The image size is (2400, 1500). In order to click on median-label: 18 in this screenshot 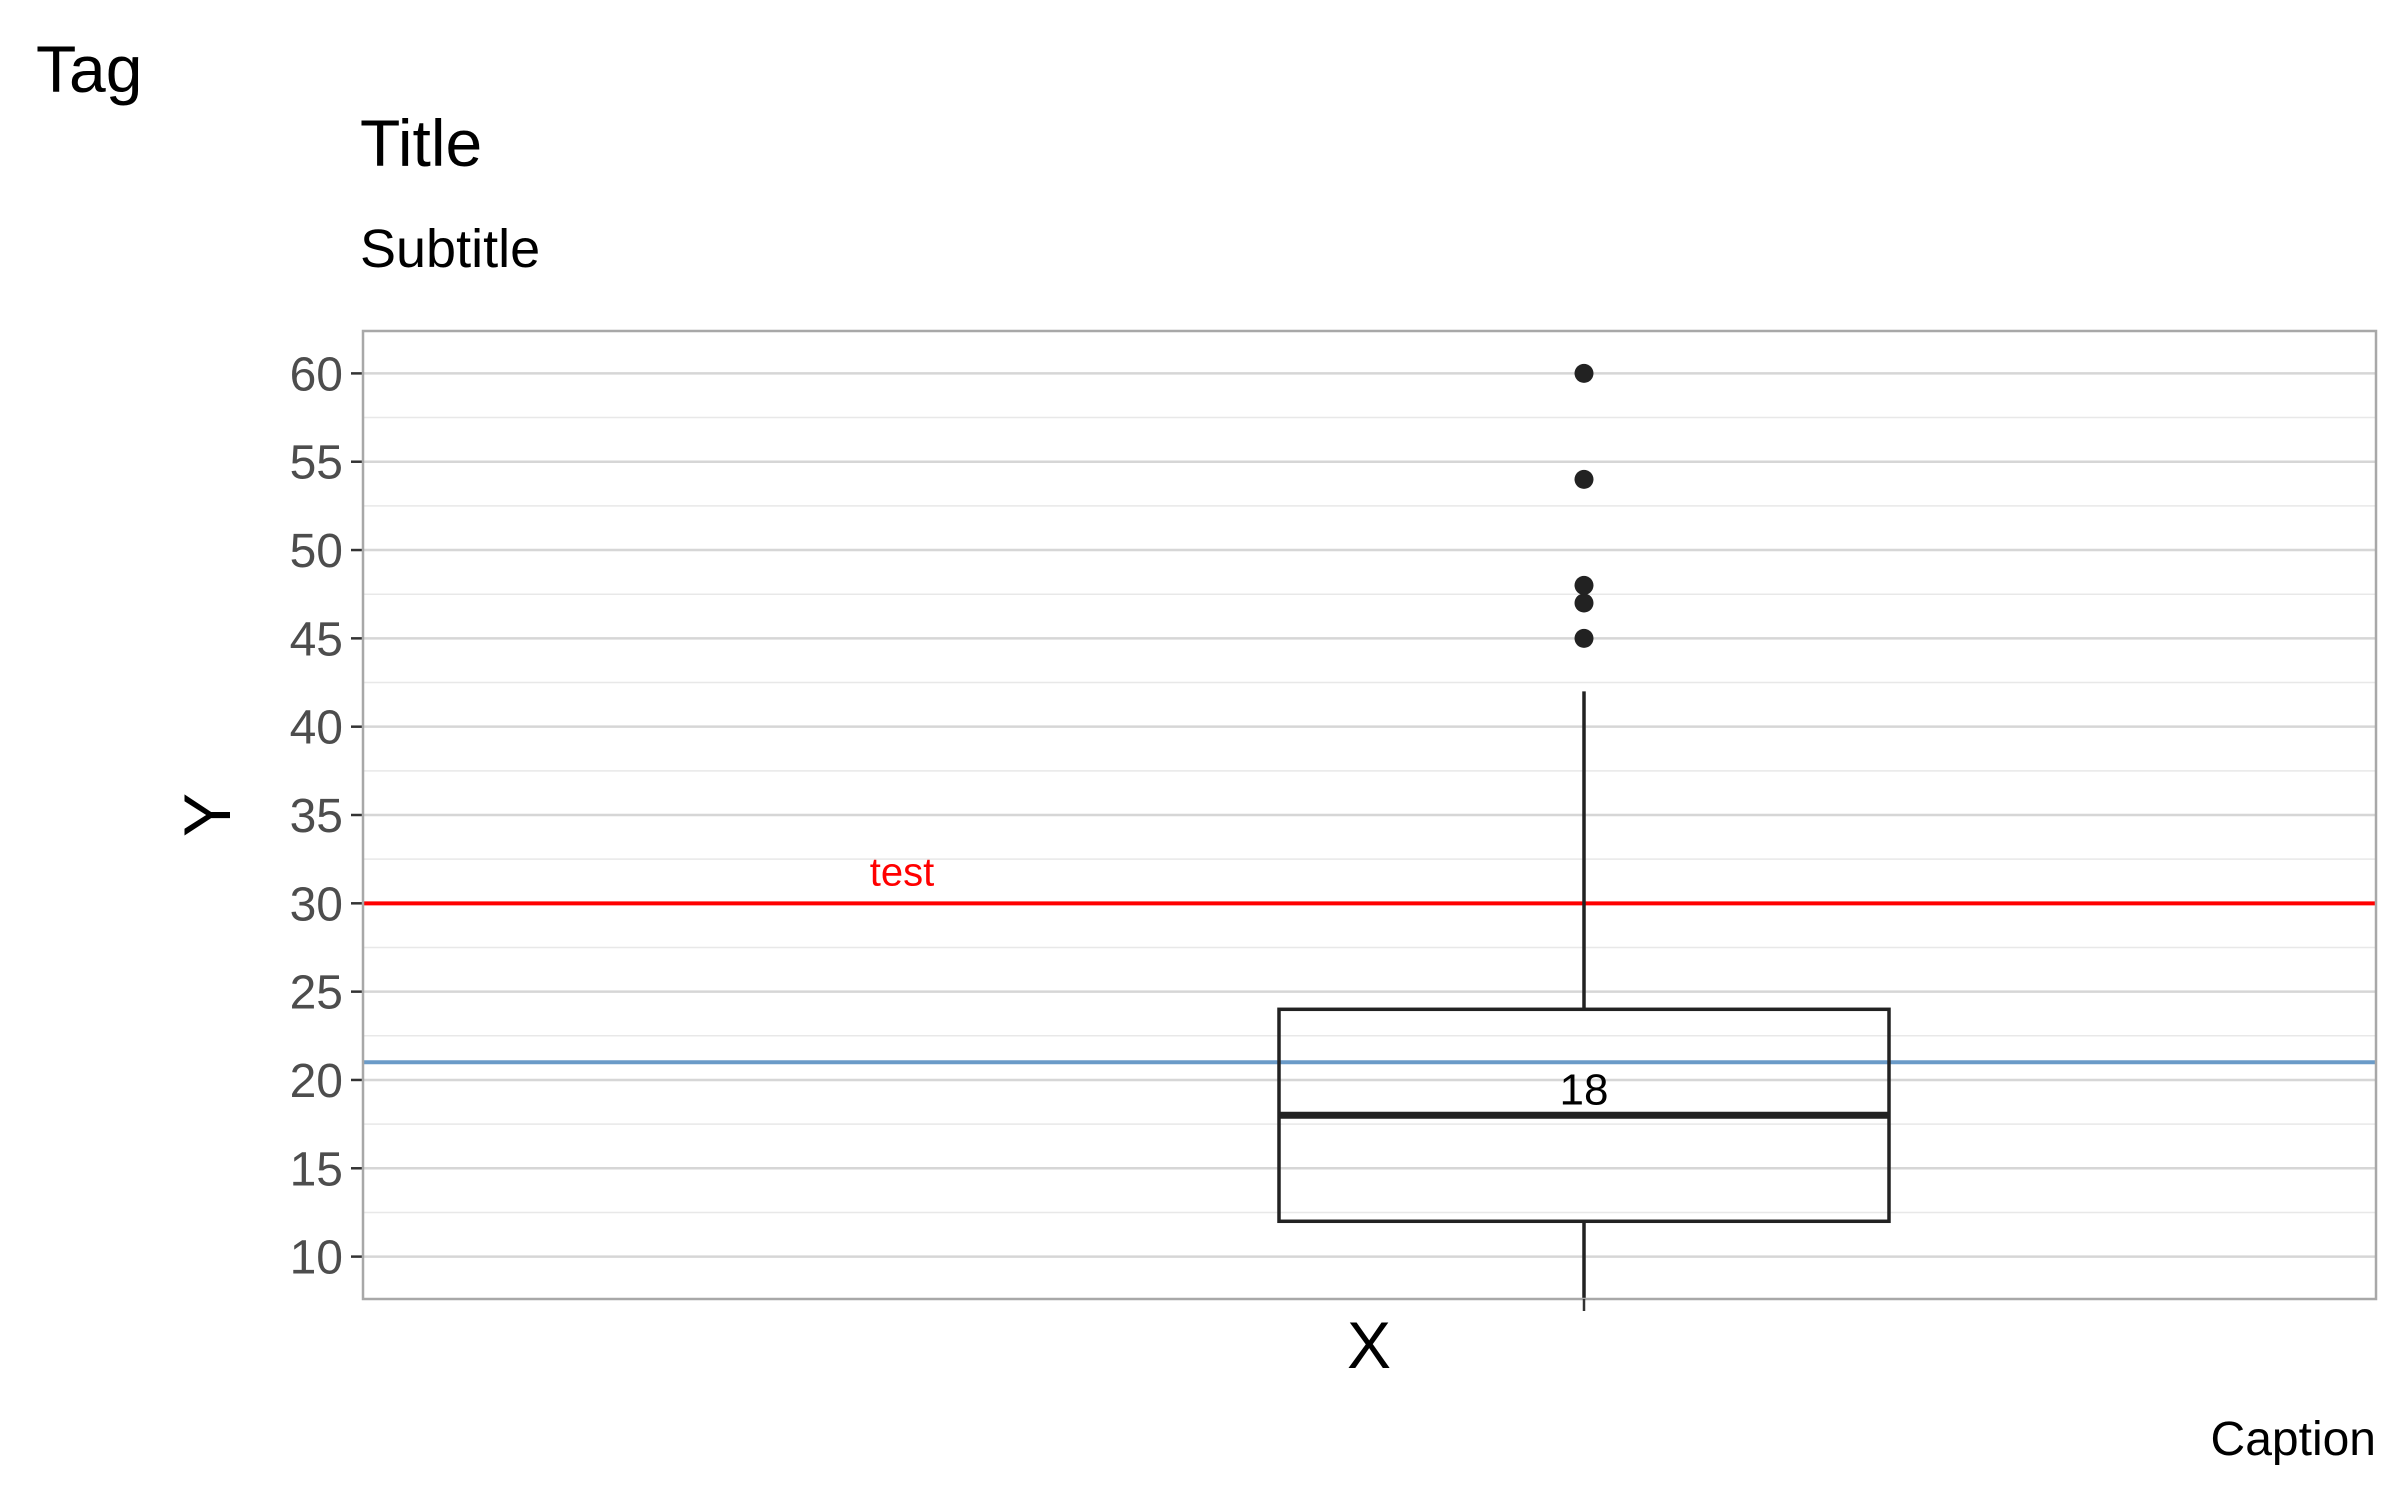, I will do `click(1584, 1089)`.